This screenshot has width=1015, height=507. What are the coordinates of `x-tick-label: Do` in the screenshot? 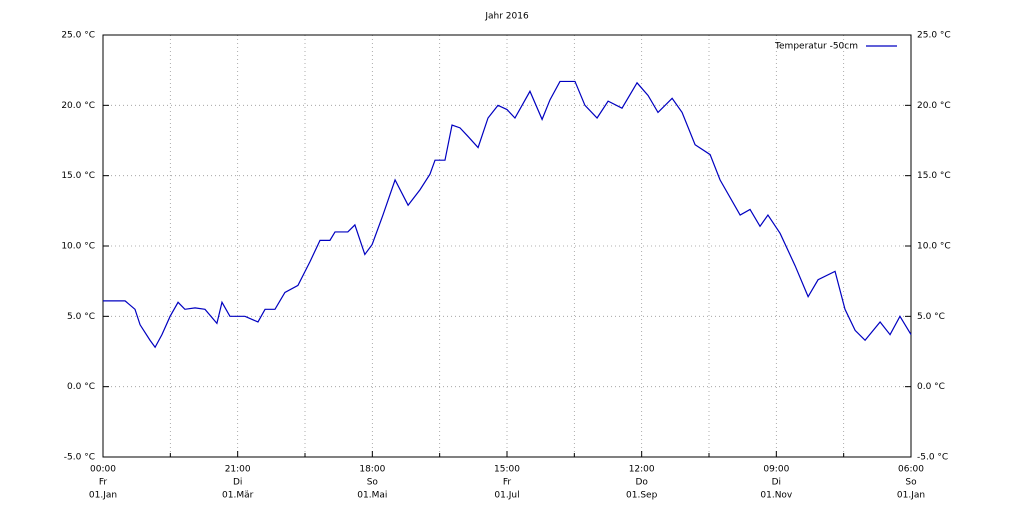 It's located at (641, 483).